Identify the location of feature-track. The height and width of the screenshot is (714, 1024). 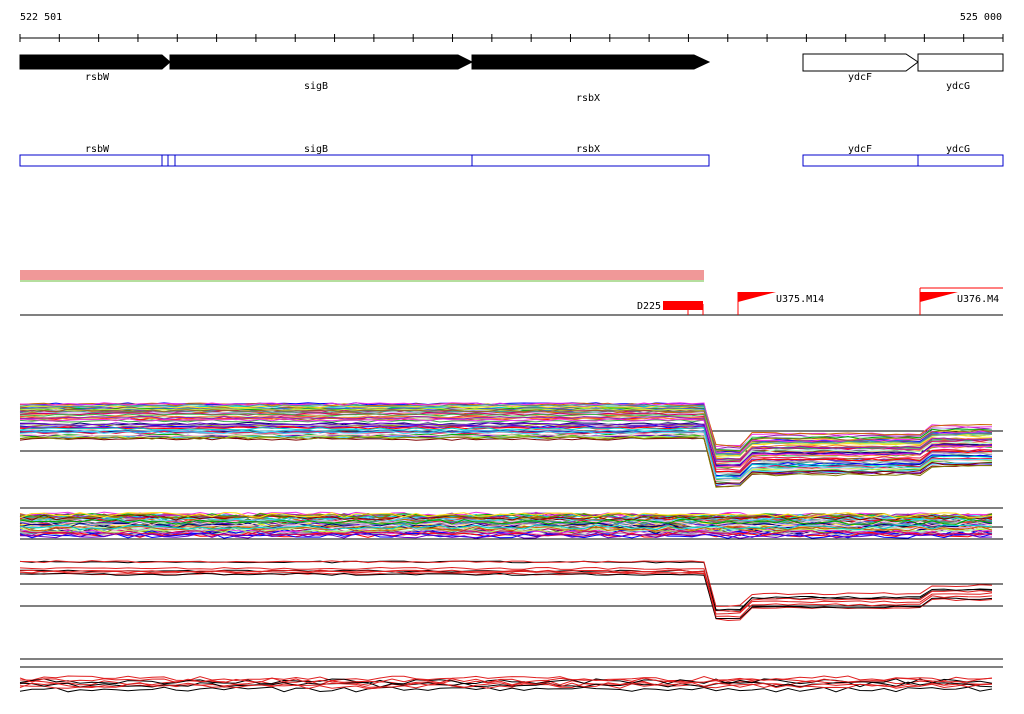
(511, 160).